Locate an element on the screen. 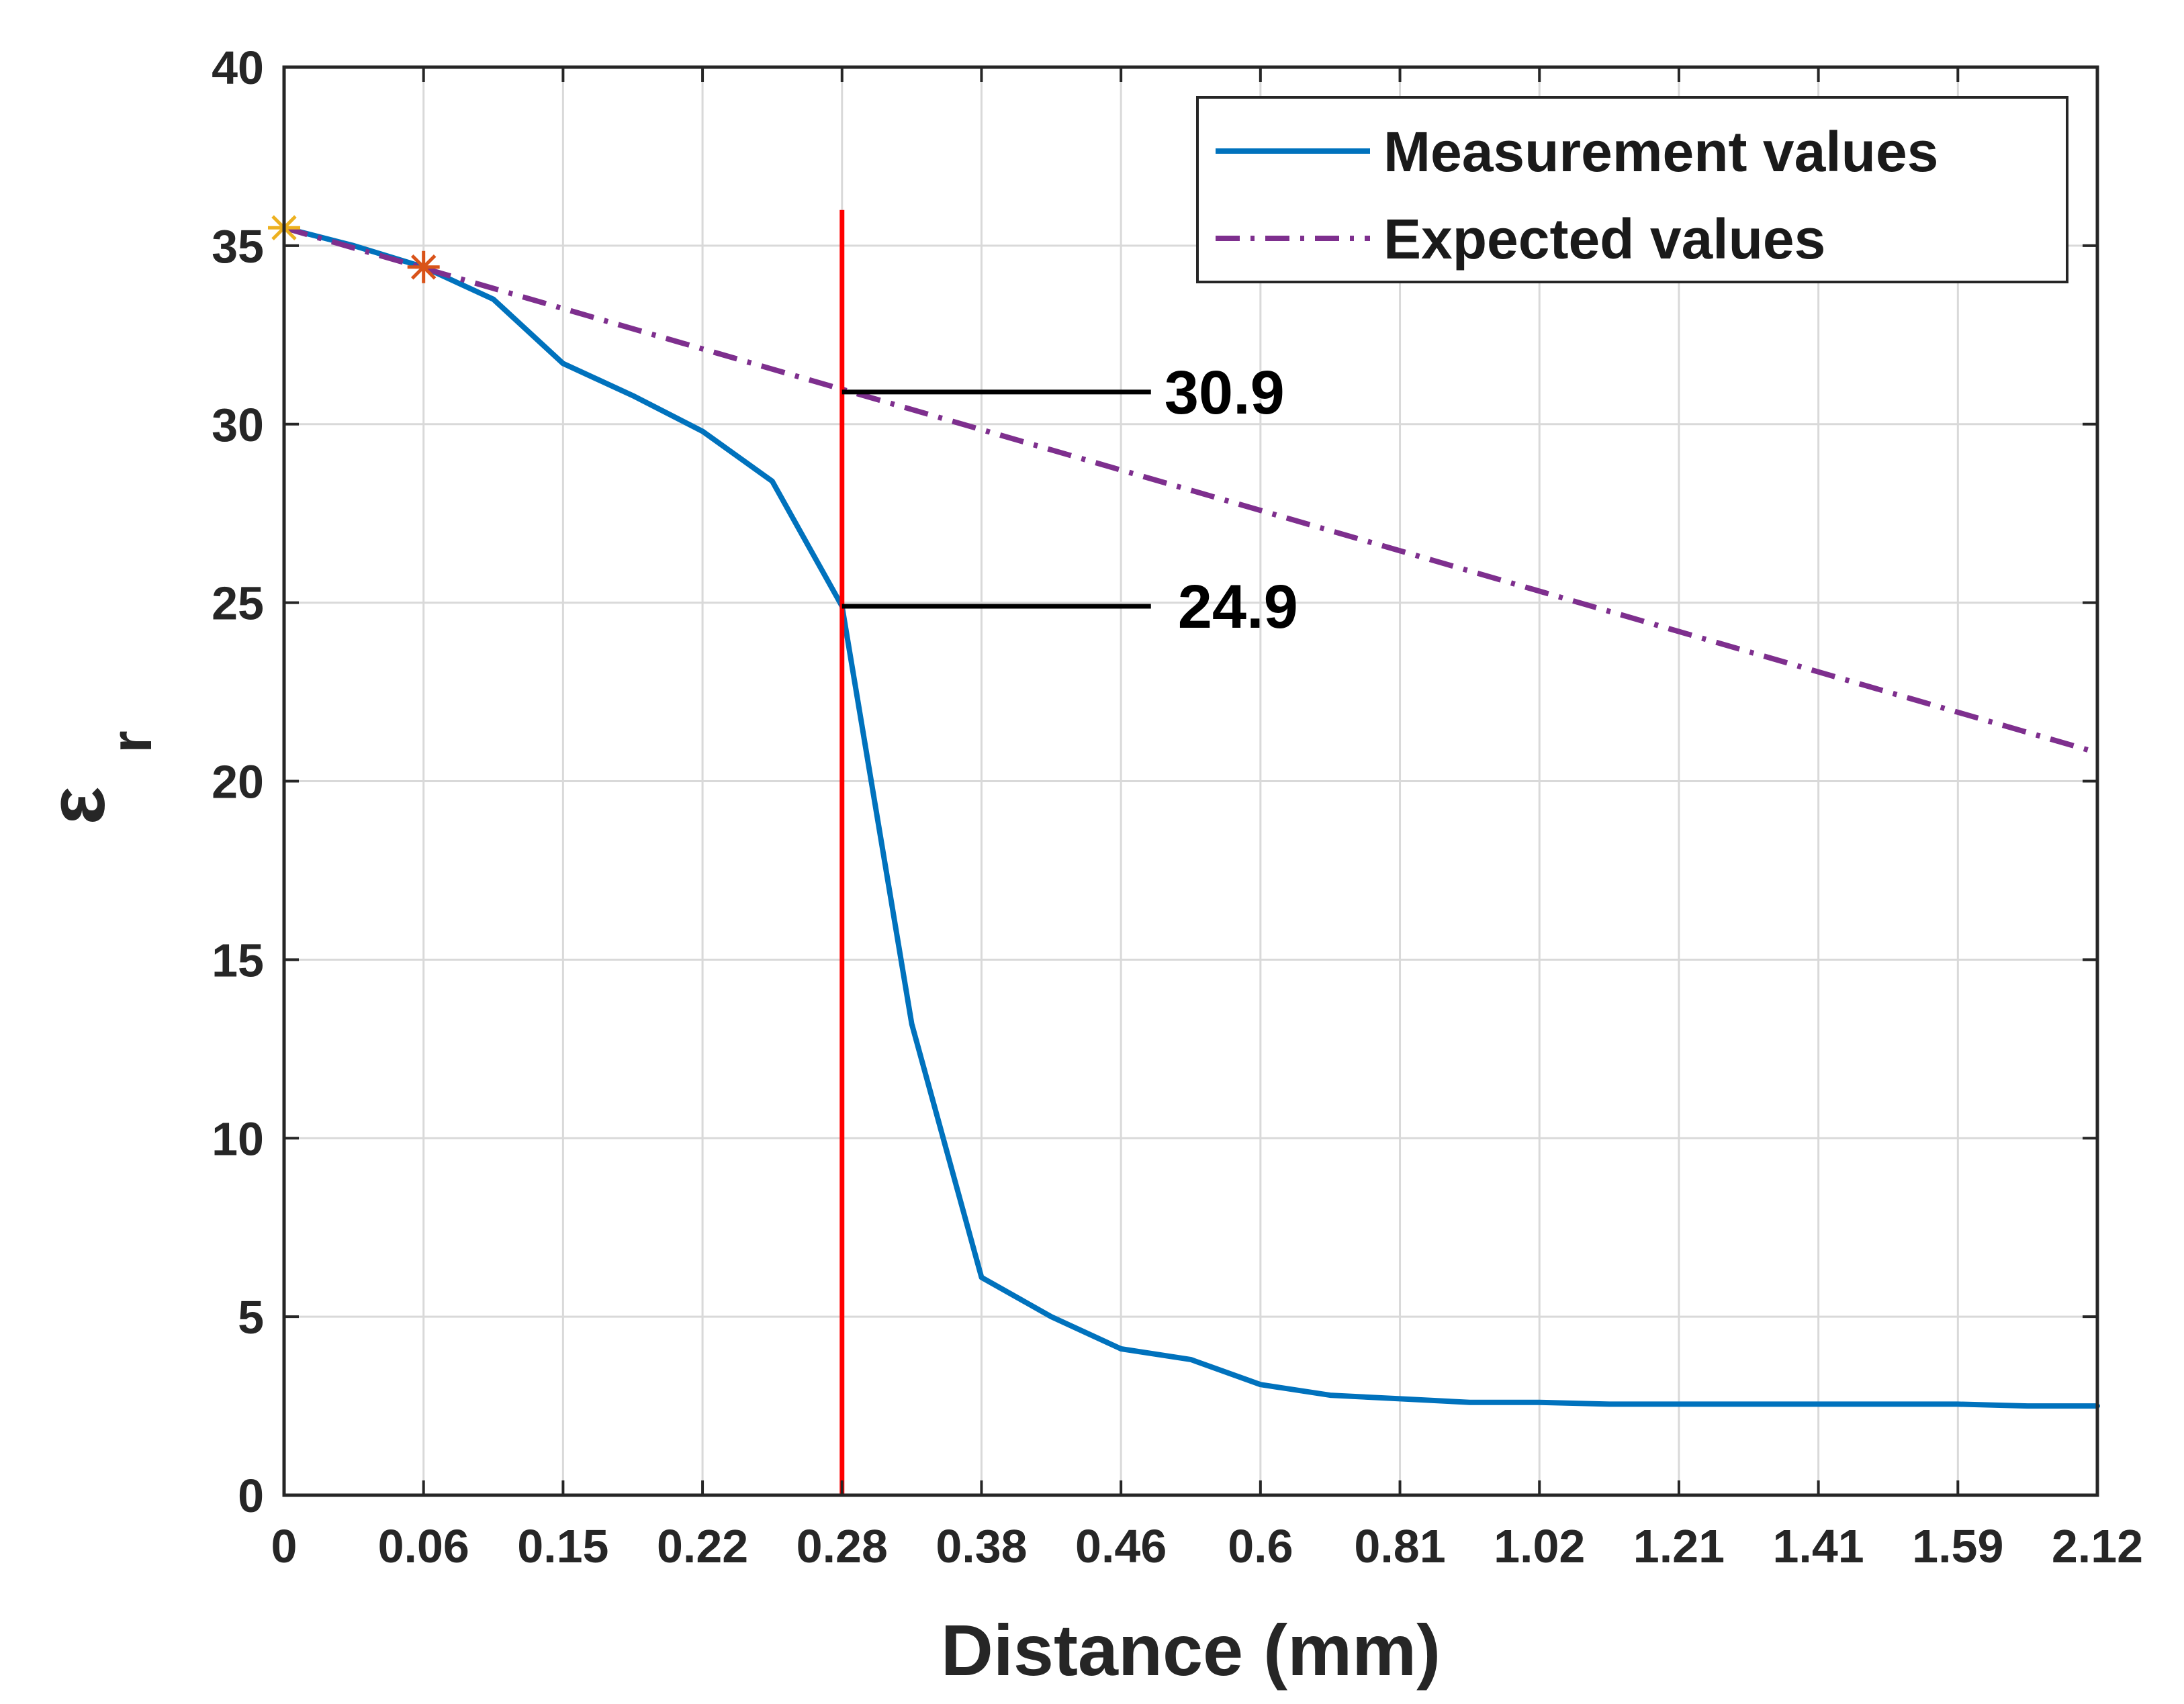 This screenshot has width=2184, height=1704. legend-box is located at coordinates (1632, 189).